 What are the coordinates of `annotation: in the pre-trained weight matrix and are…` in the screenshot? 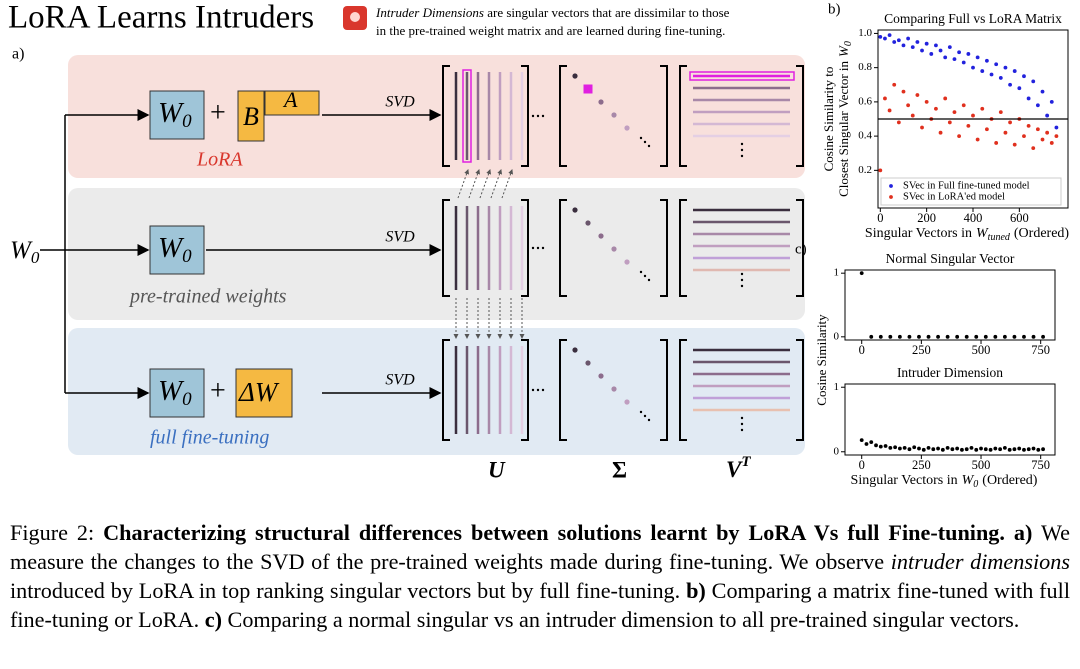 It's located at (550, 30).